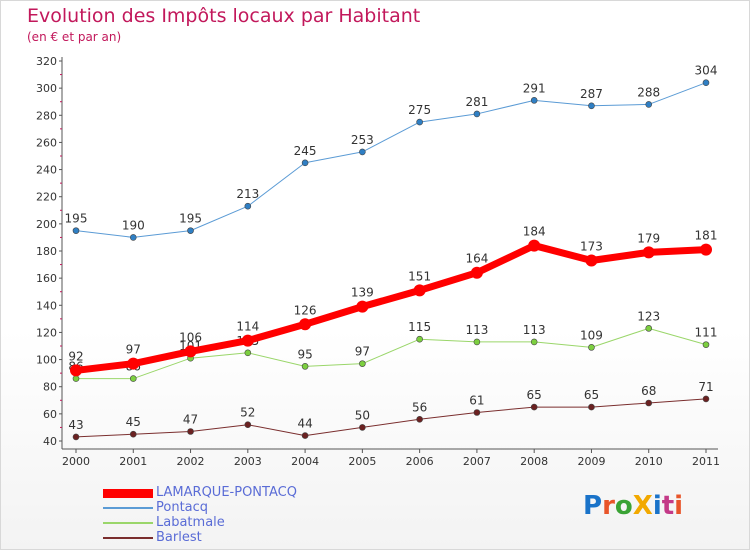 The image size is (750, 550). What do you see at coordinates (46, 278) in the screenshot?
I see `y-tick-label: 160` at bounding box center [46, 278].